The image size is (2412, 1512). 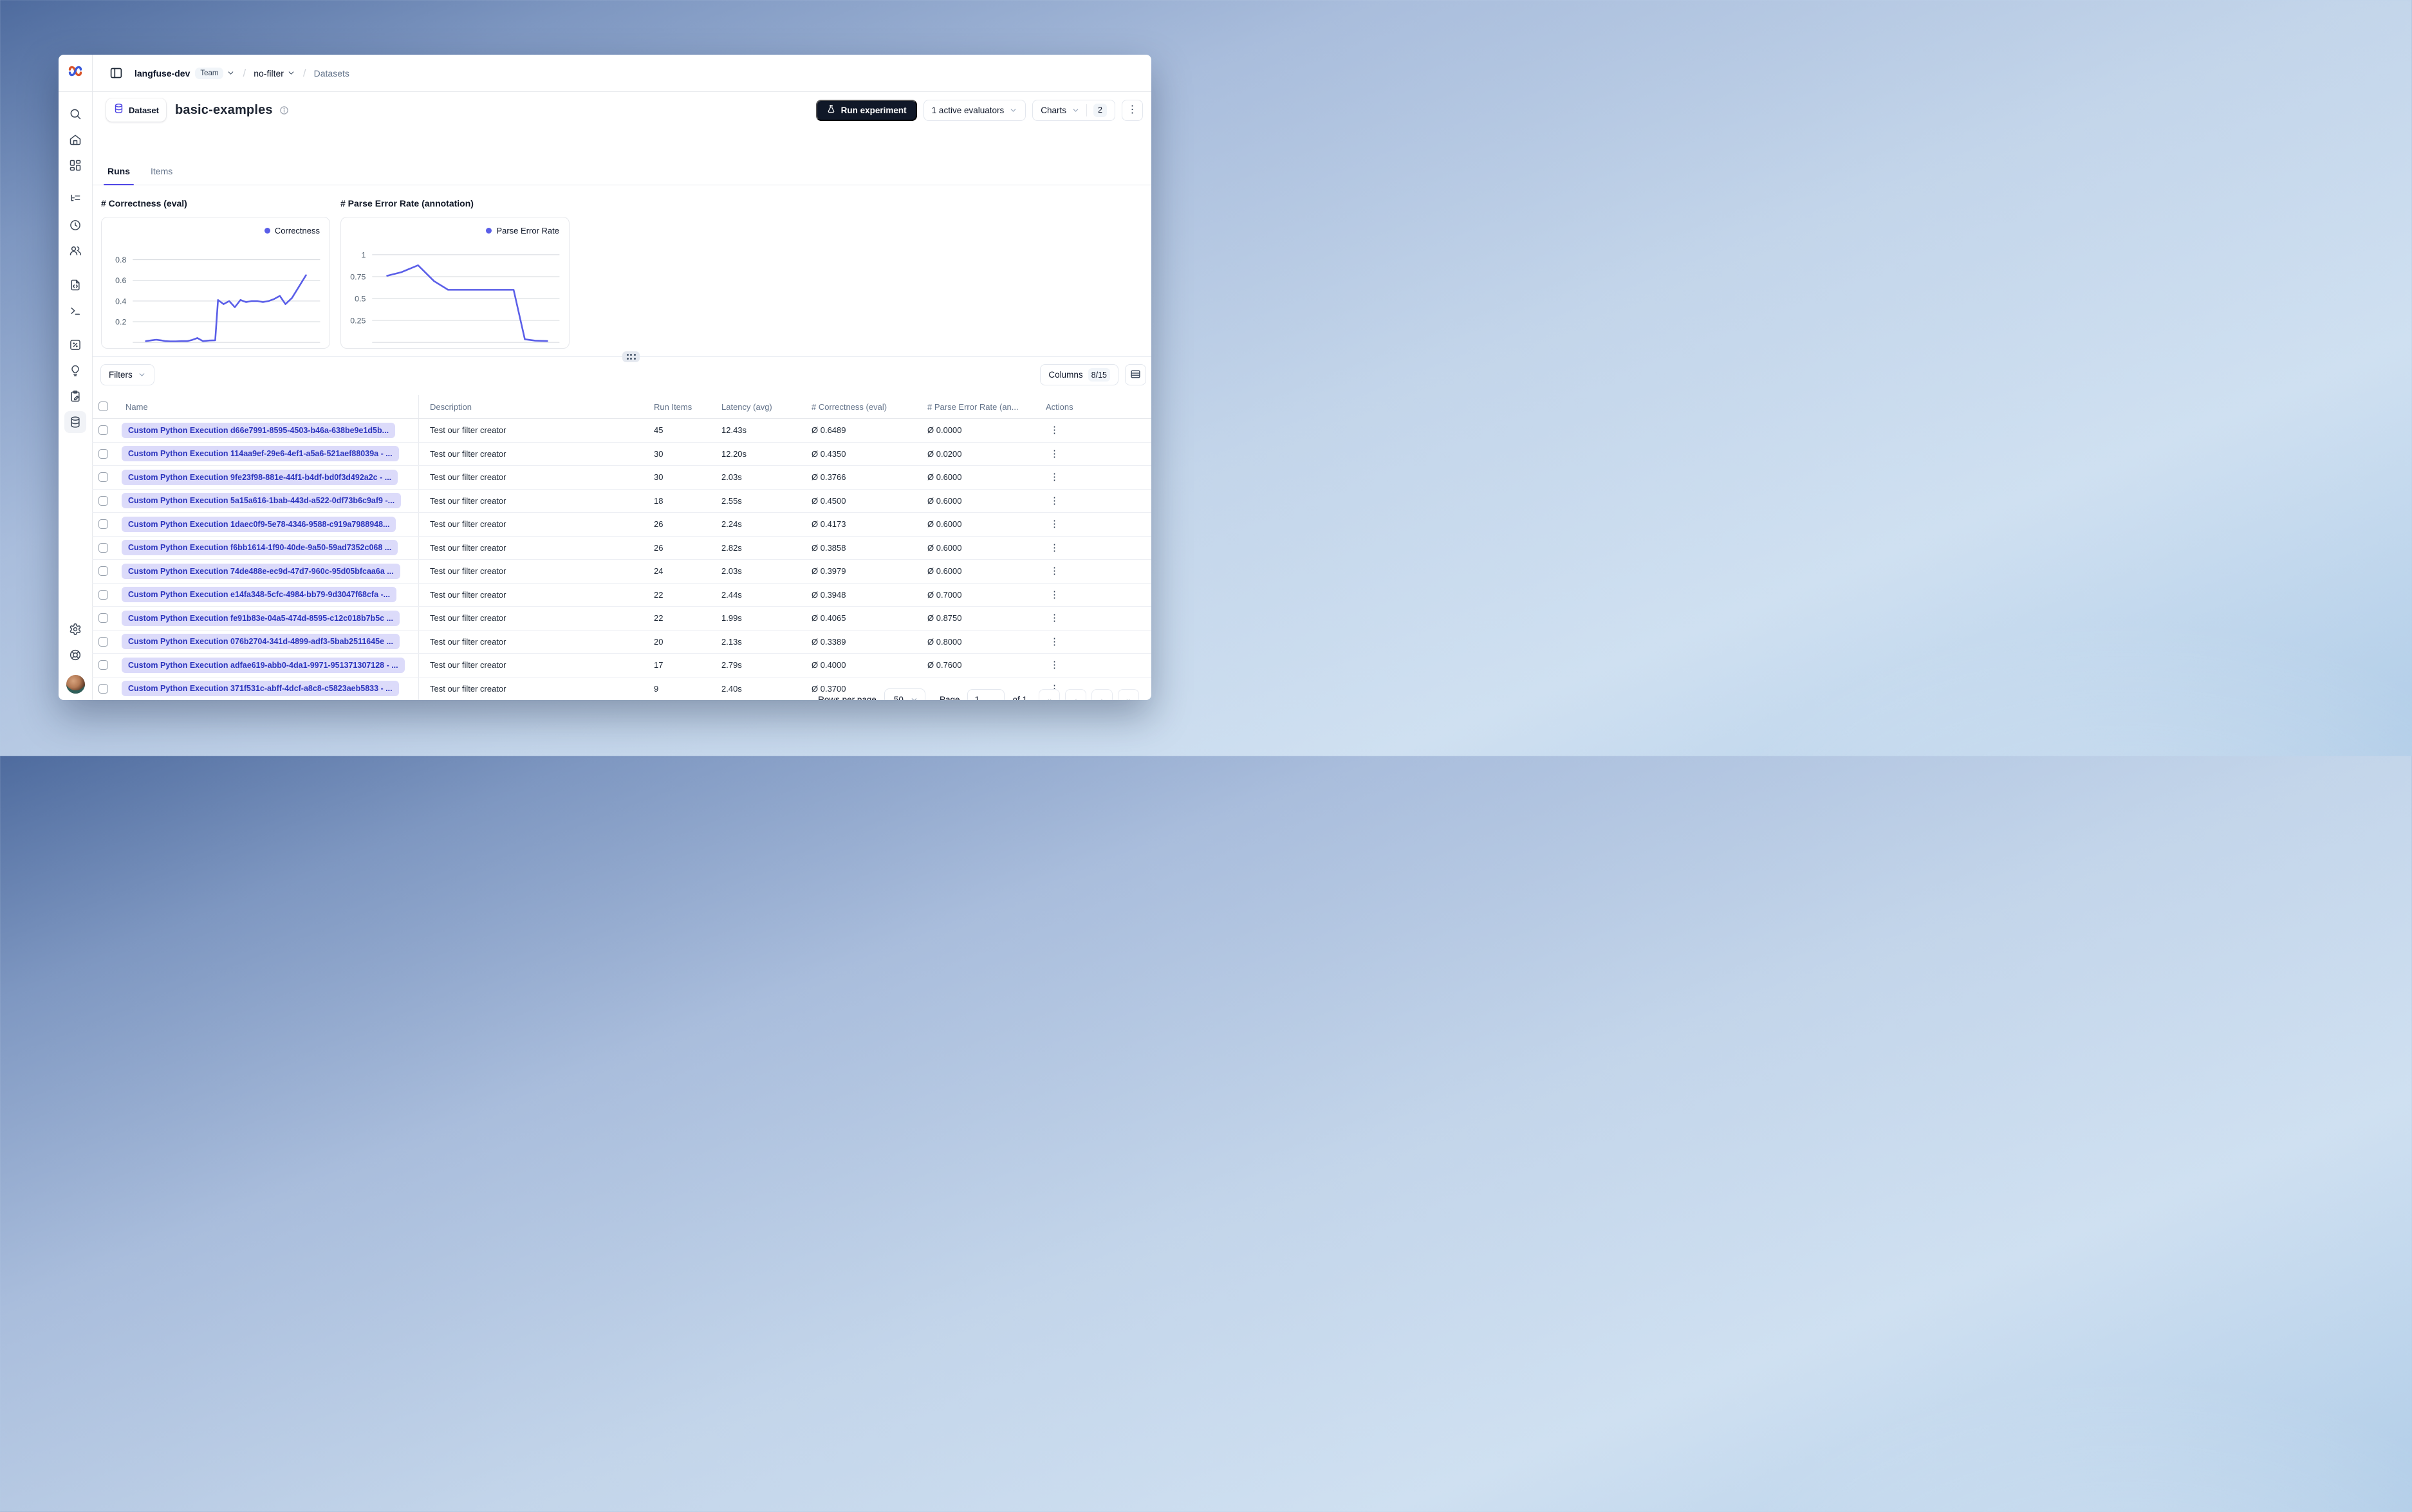 I want to click on columns-count-badge: 8/15, so click(x=1099, y=375).